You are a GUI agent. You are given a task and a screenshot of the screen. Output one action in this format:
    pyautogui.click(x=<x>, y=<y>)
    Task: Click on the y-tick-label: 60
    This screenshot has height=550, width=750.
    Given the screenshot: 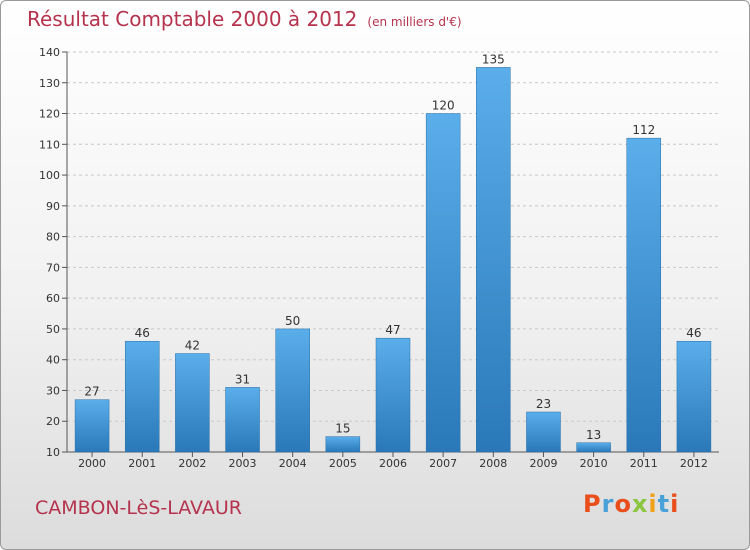 What is the action you would take?
    pyautogui.click(x=53, y=298)
    